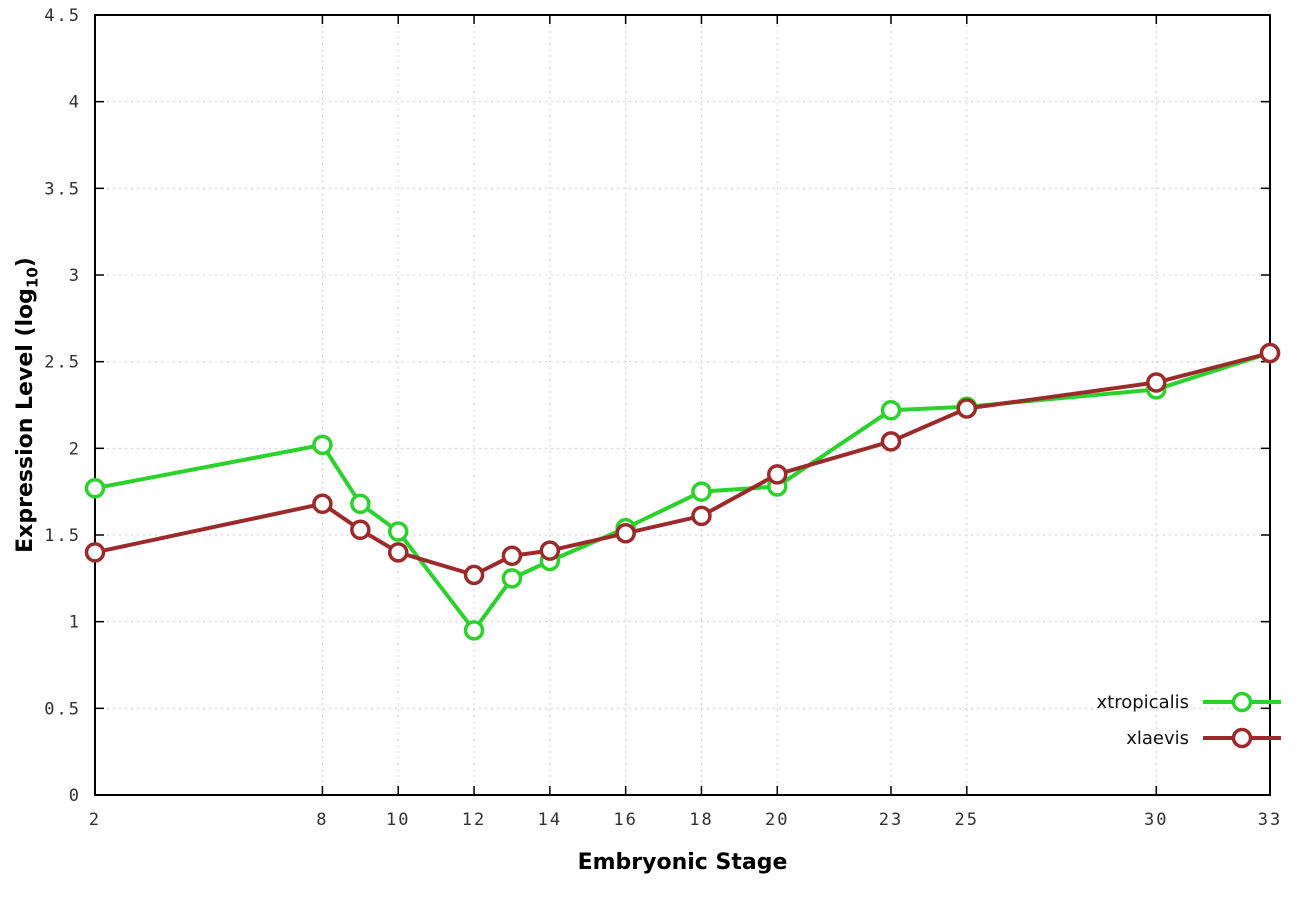 This screenshot has height=907, width=1296. What do you see at coordinates (62, 536) in the screenshot?
I see `y-tick-label: 1.5` at bounding box center [62, 536].